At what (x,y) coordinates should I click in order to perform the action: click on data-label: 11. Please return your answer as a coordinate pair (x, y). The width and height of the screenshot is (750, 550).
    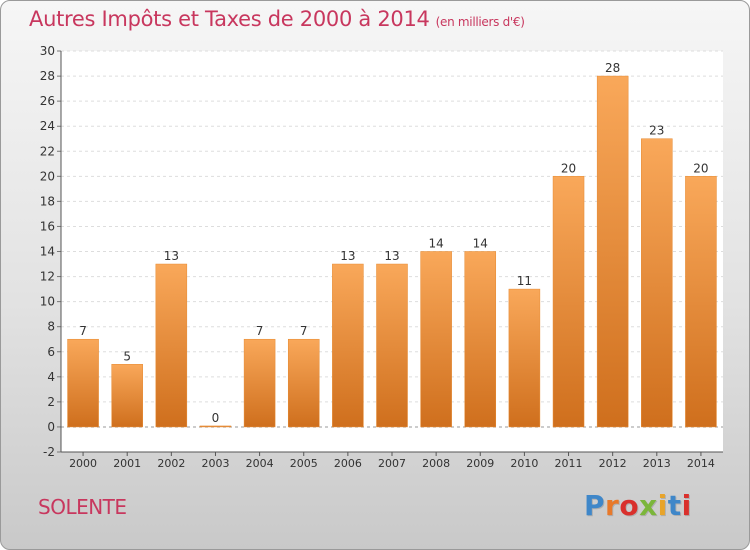
    Looking at the image, I should click on (524, 281).